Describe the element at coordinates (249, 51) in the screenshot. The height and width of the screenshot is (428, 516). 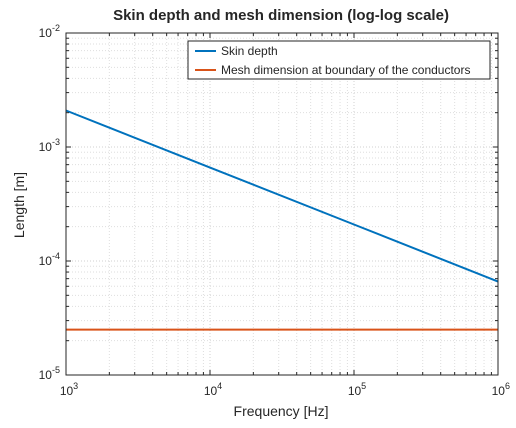
I see `legend-label-1: Skin depth` at that location.